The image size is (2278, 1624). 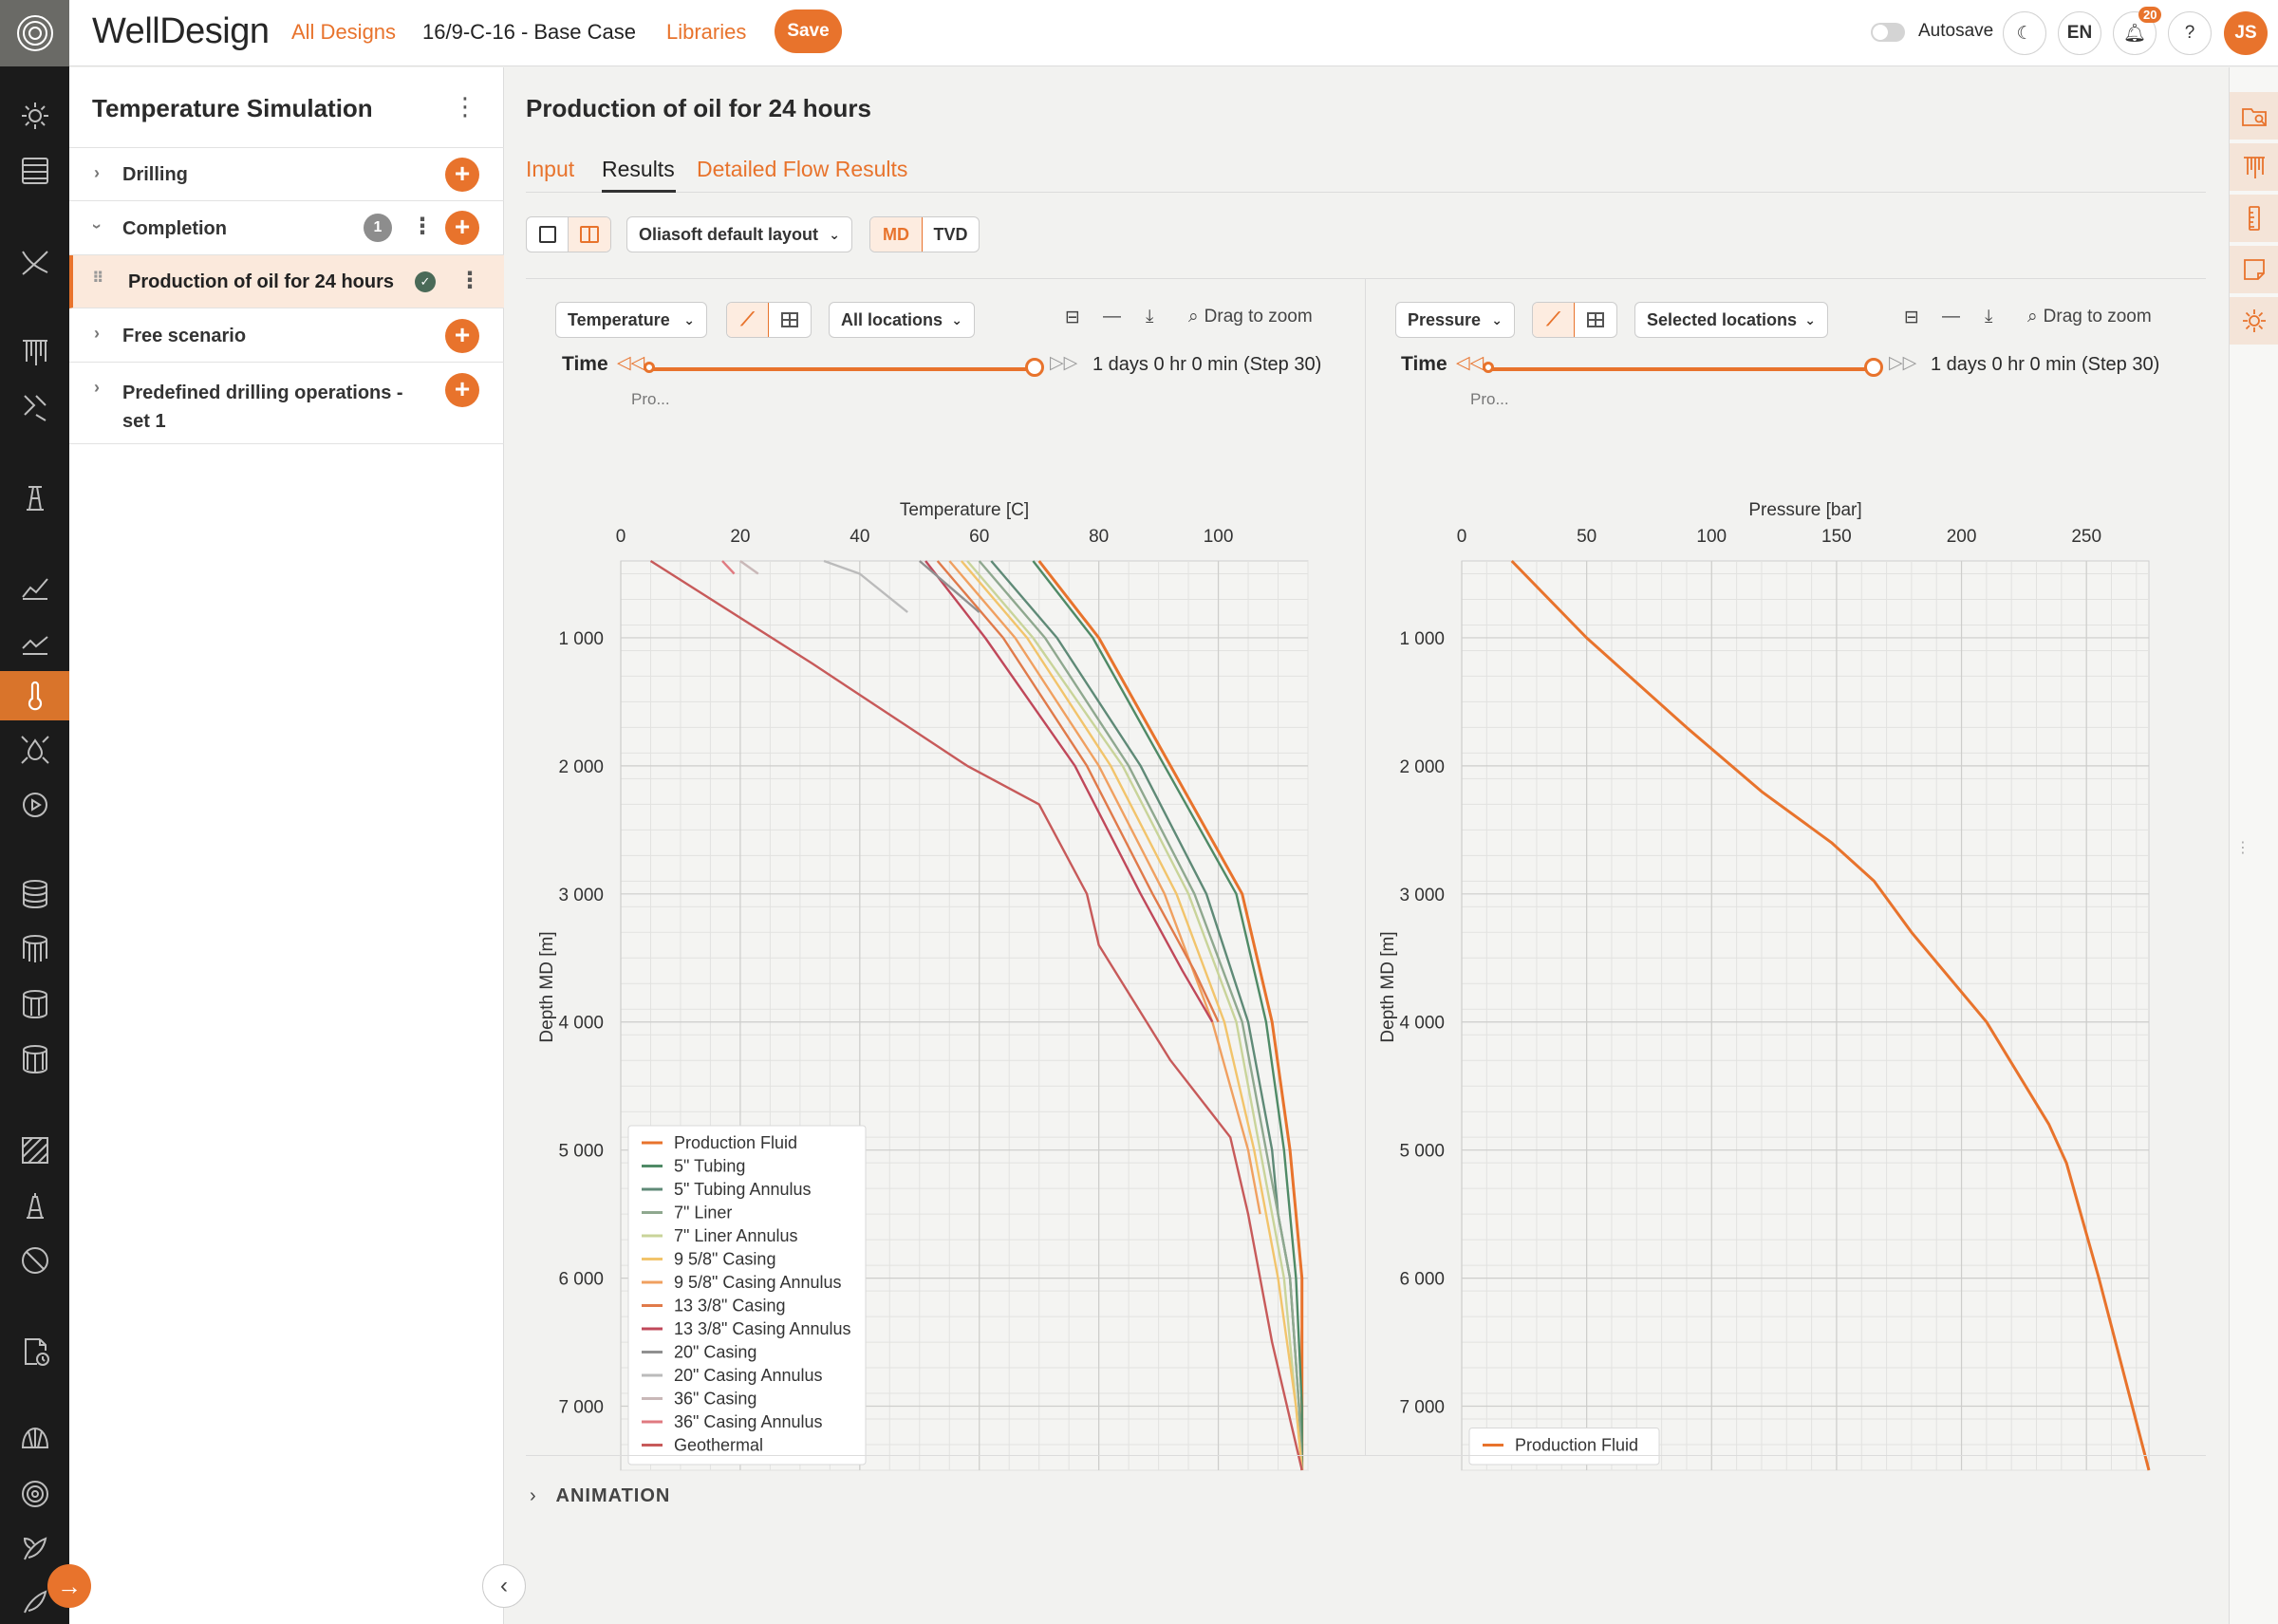 I want to click on notifications-button: 🔔︎ 20, so click(x=2137, y=31).